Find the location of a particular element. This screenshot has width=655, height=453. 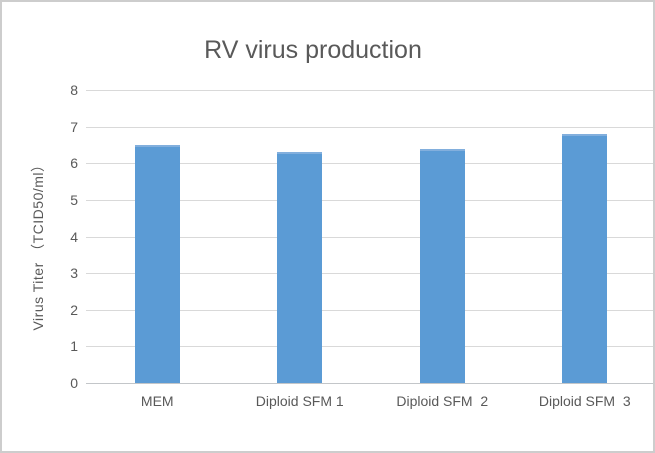

y-tick-label: 1 is located at coordinates (74, 346).